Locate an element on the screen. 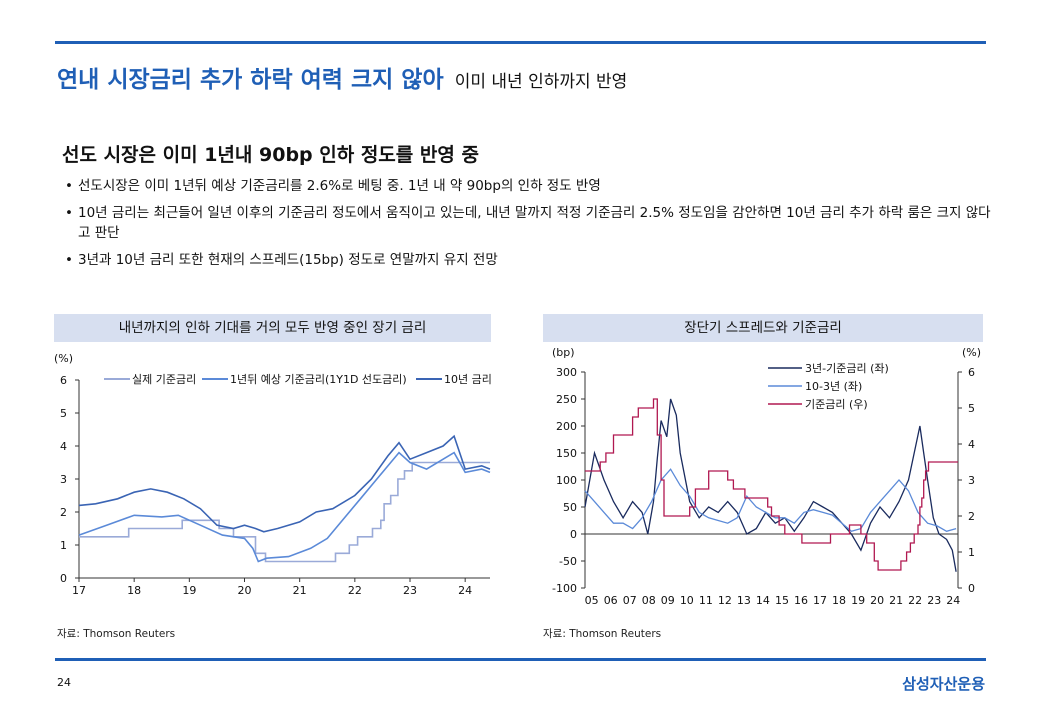 The width and height of the screenshot is (1040, 720). left-legend-label: 1년뒤 예상 기준금리(1Y1D 선도금리) is located at coordinates (318, 379).